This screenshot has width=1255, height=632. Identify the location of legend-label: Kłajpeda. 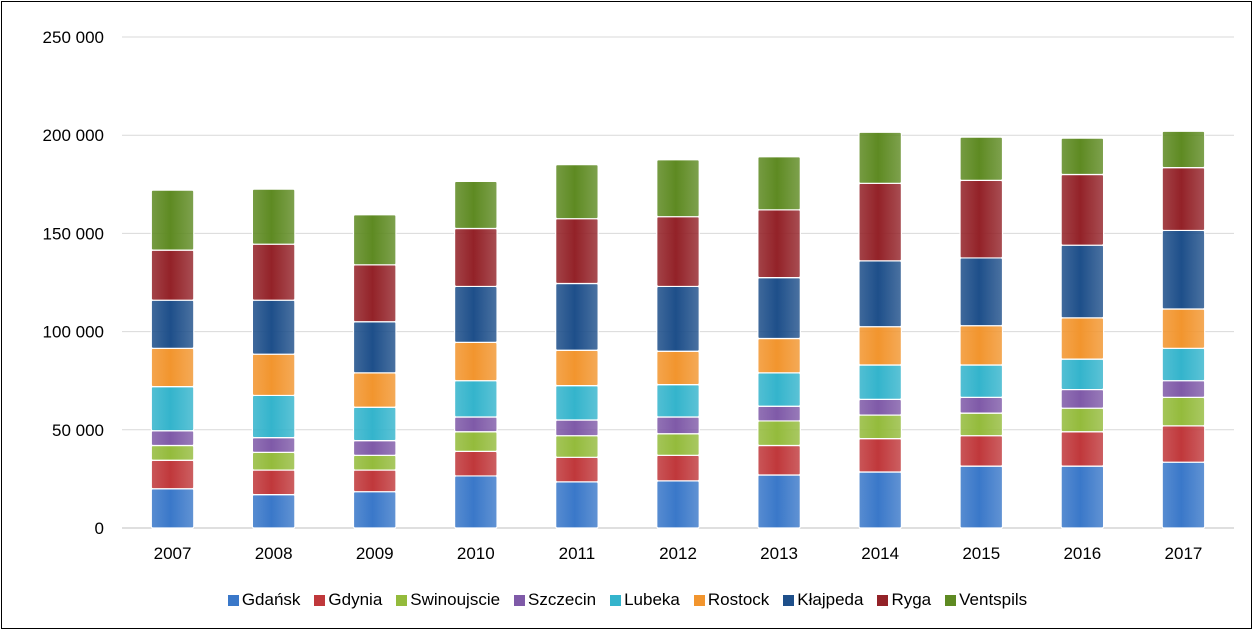
(830, 599).